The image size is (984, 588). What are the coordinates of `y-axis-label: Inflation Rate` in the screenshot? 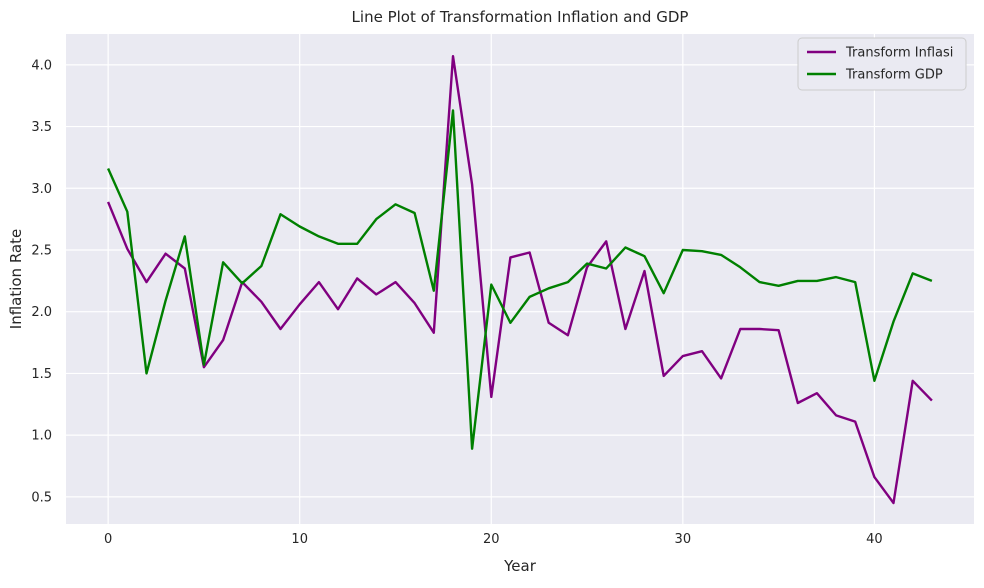 It's located at (16, 279).